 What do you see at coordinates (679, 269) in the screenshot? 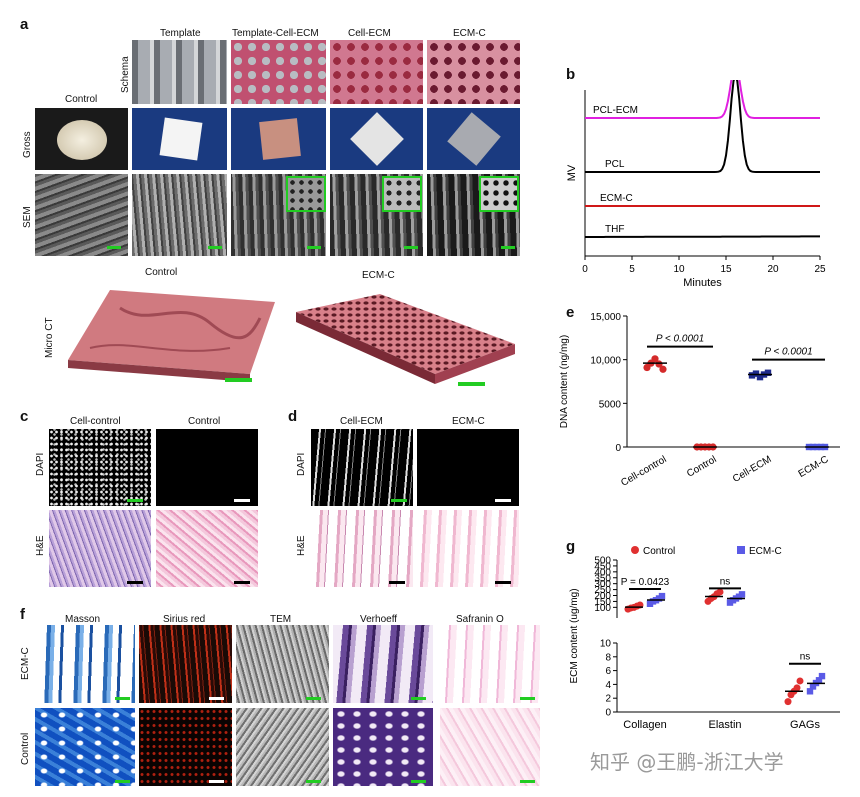
I see `chart-b-x-tick-label: 10` at bounding box center [679, 269].